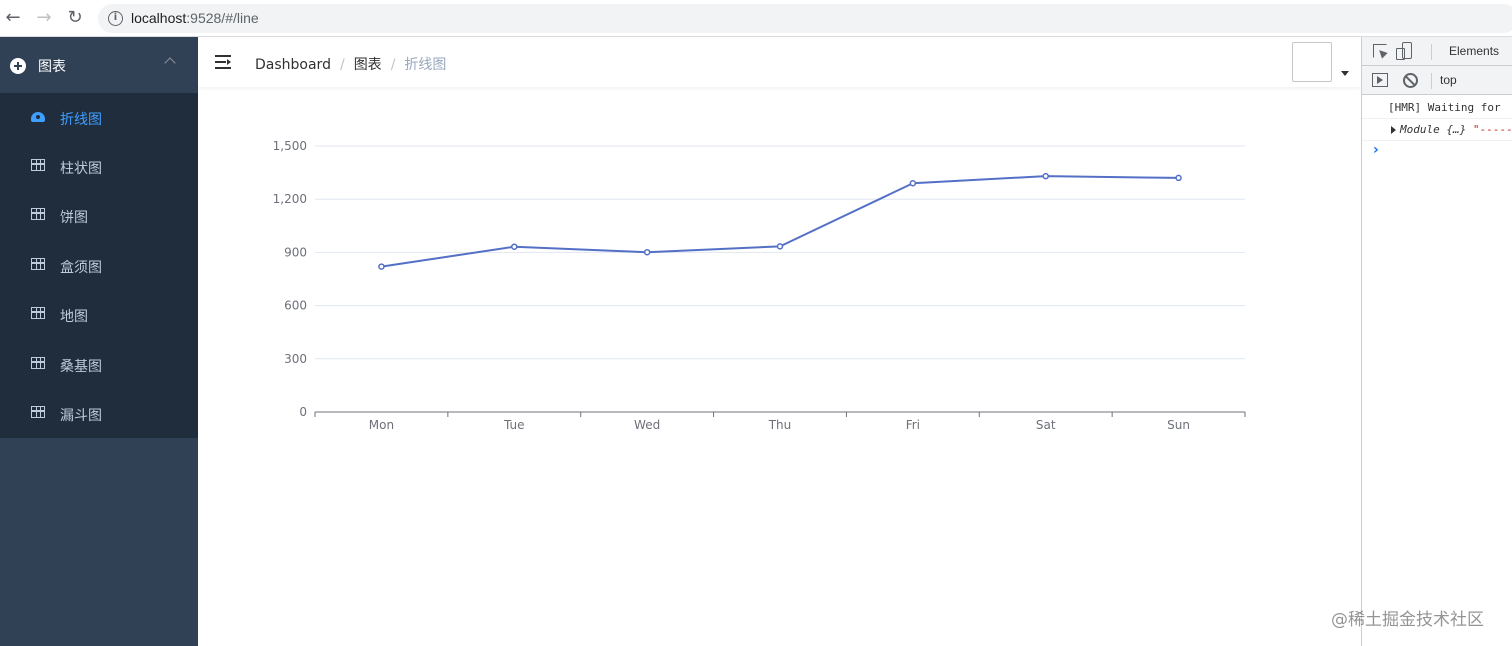 The image size is (1512, 646). What do you see at coordinates (81, 120) in the screenshot?
I see `sidebar-item-label: 折线图` at bounding box center [81, 120].